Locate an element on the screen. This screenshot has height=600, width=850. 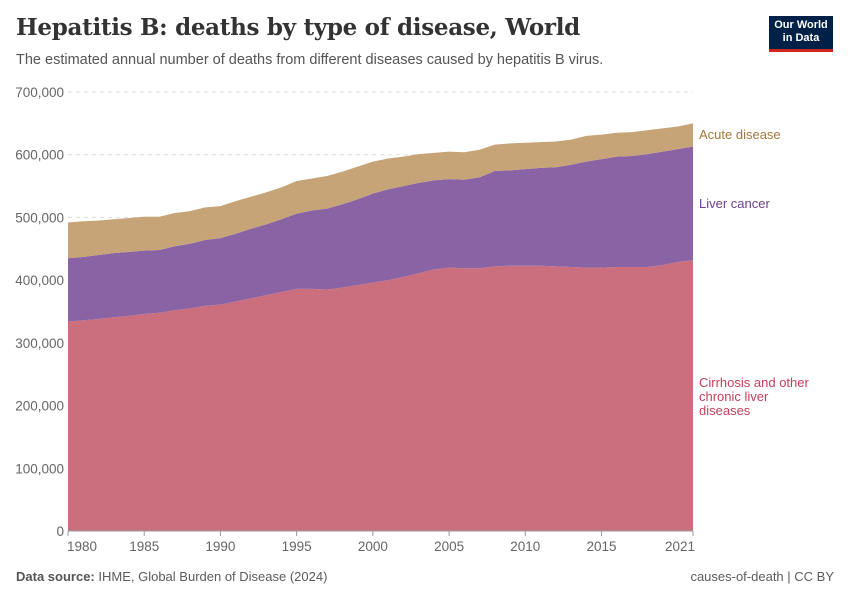
series-label-acute-disease: Acute disease is located at coordinates (740, 134).